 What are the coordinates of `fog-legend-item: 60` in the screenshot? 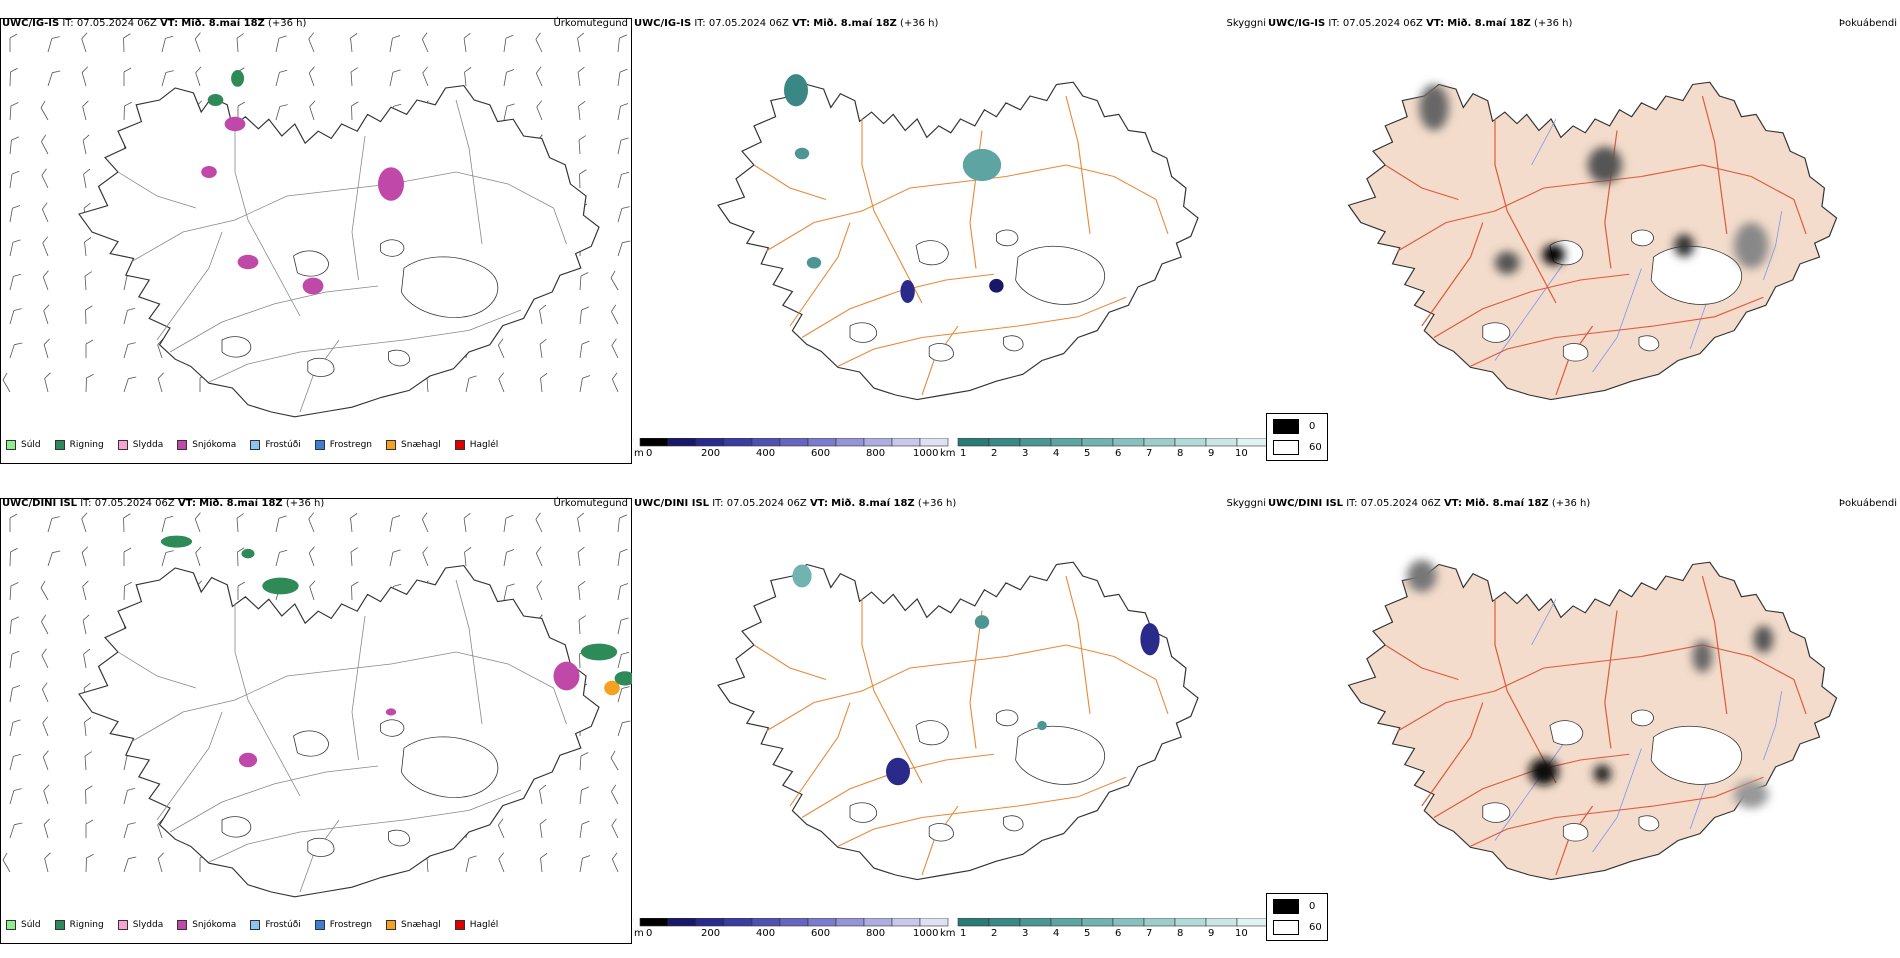 It's located at (1297, 447).